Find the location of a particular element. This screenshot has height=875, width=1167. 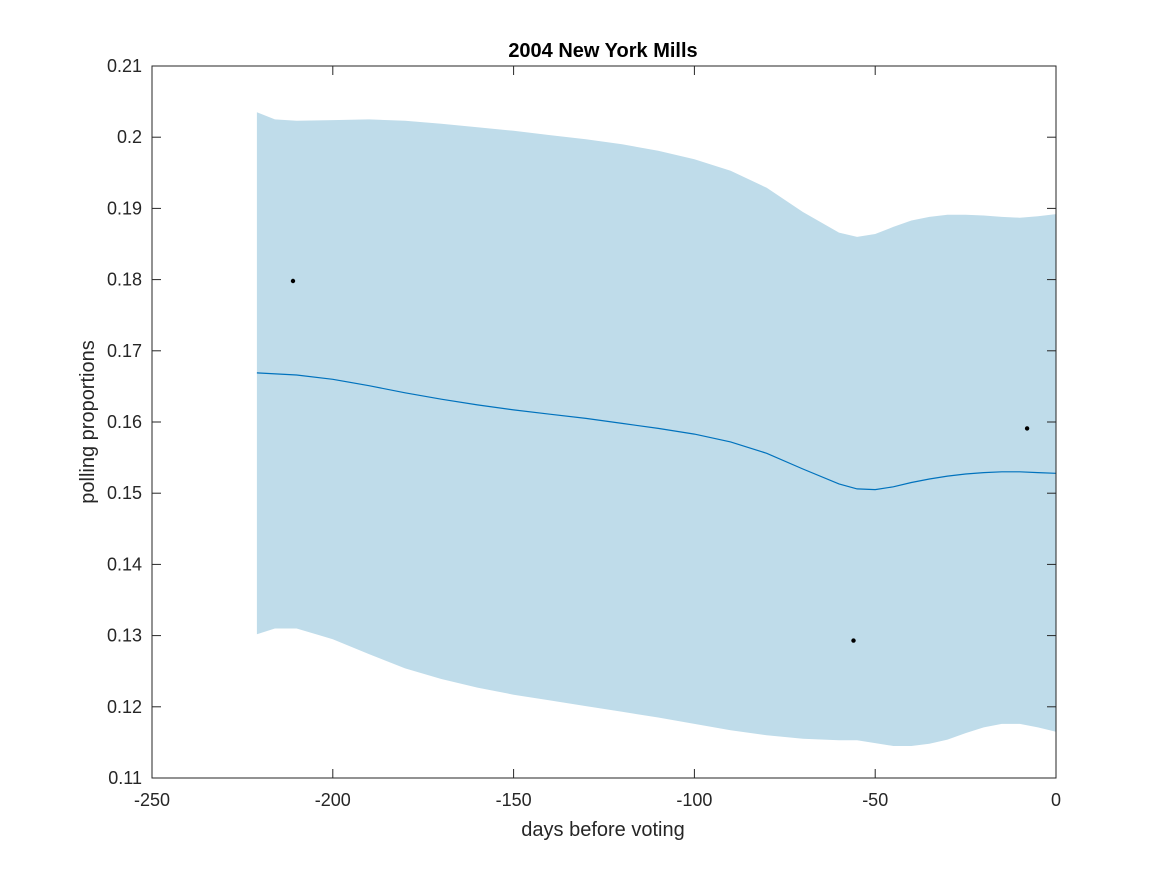

mean-line is located at coordinates (656, 431).